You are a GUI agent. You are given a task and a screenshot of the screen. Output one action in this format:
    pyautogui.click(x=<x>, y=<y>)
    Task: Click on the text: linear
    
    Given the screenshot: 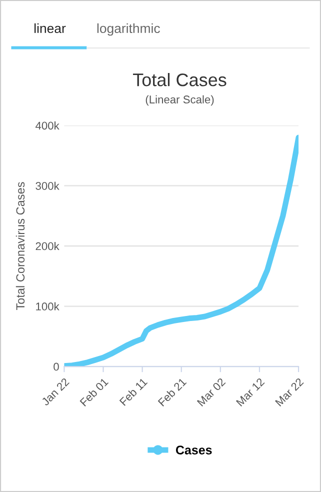 What is the action you would take?
    pyautogui.click(x=50, y=28)
    